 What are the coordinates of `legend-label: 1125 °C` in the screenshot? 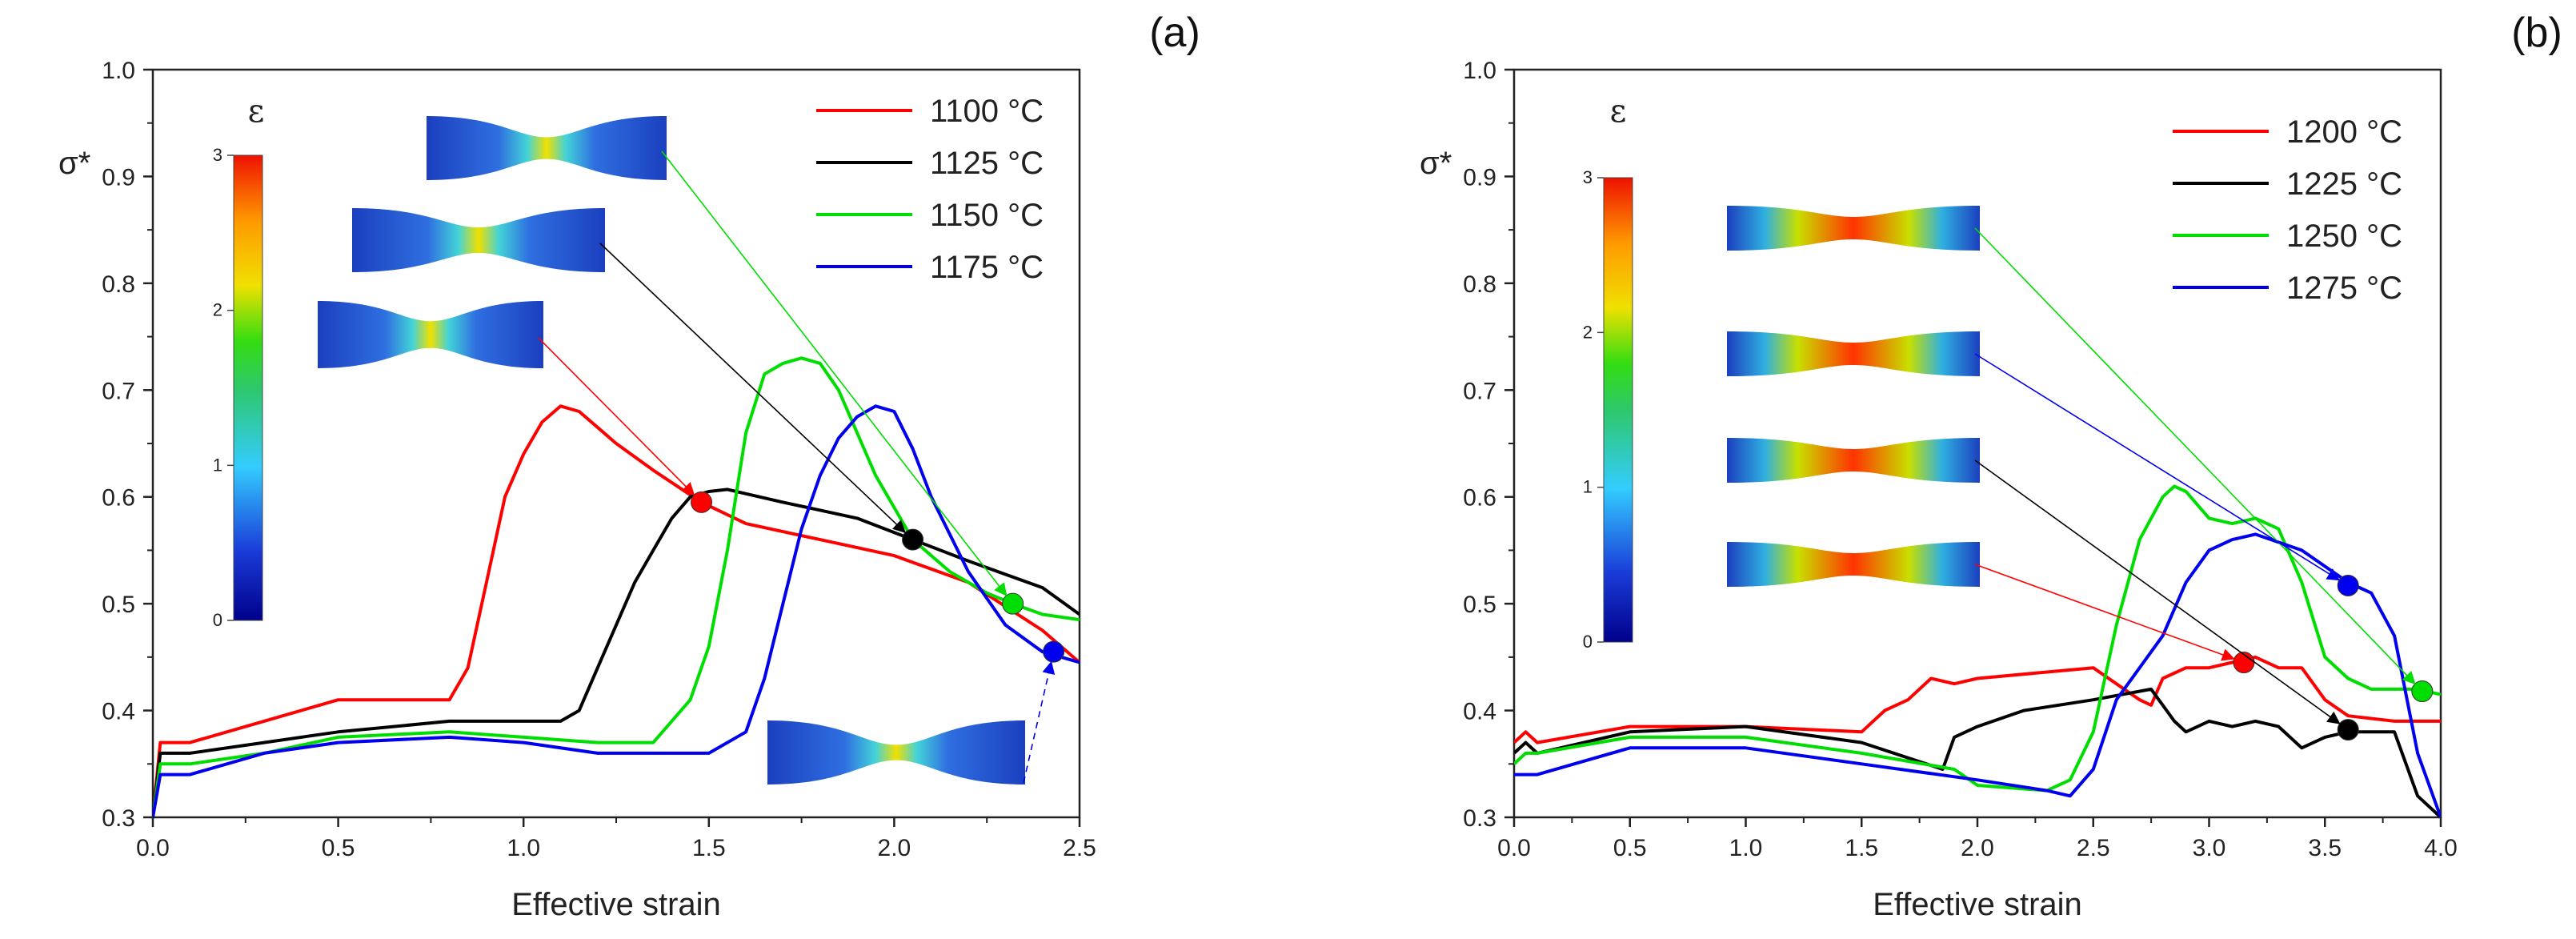 It's located at (987, 163).